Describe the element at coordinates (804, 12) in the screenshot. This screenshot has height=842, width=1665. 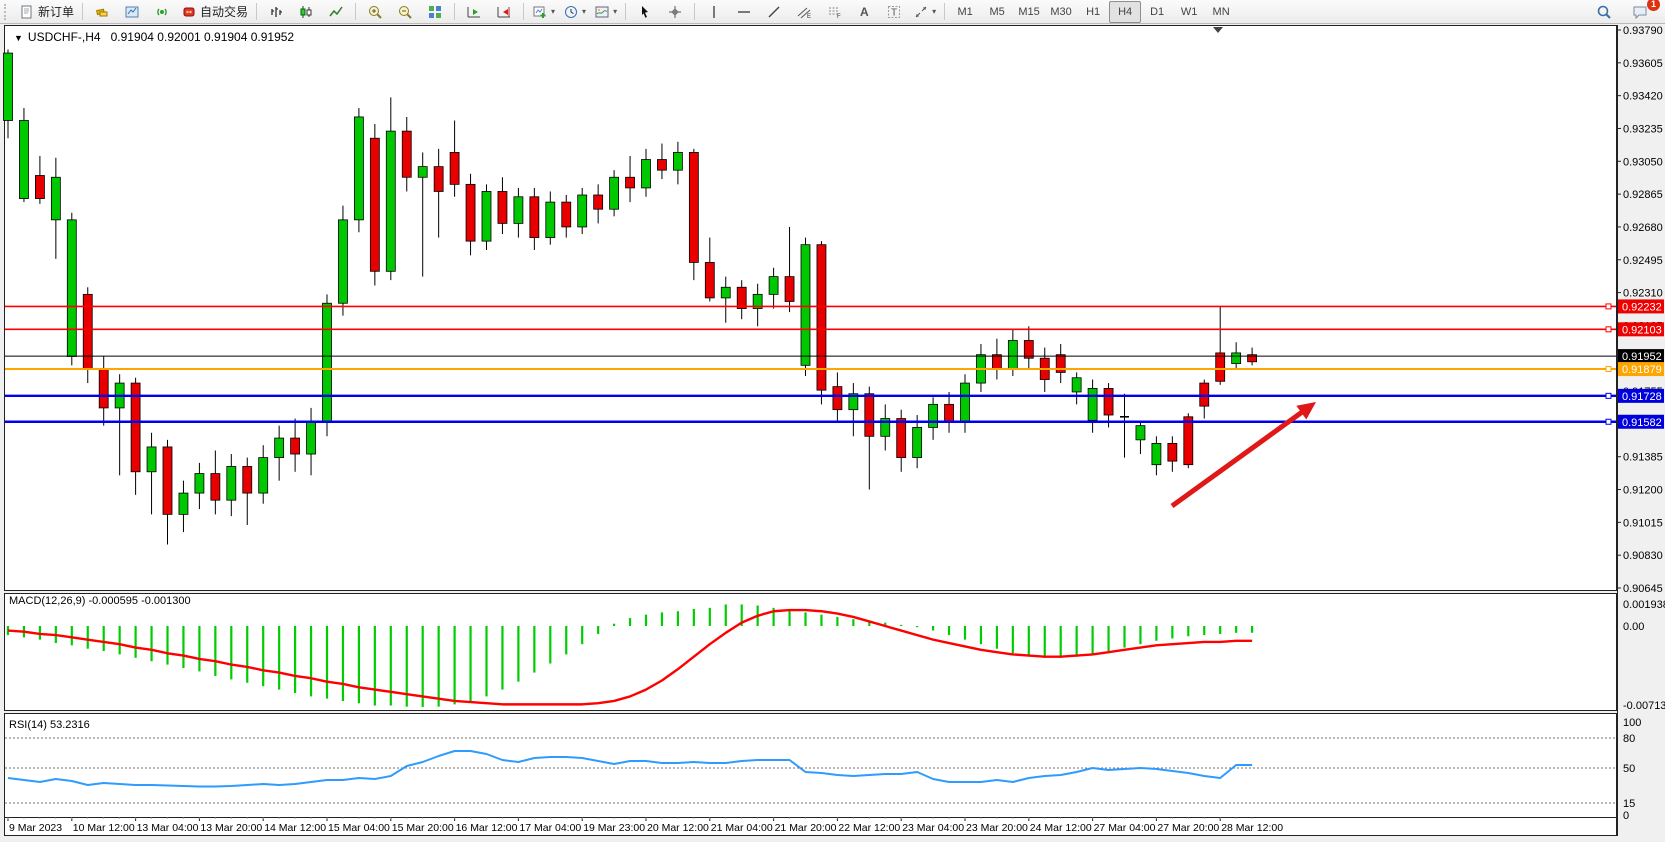
I see `channel-tool-button: E` at that location.